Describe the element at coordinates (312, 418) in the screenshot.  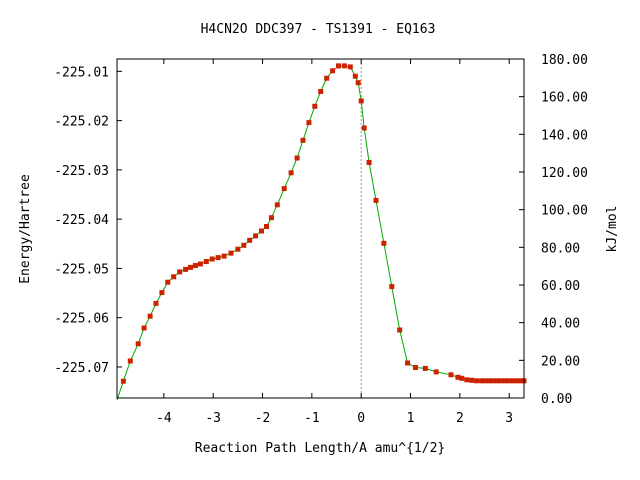
I see `x-tick-label: -1` at that location.